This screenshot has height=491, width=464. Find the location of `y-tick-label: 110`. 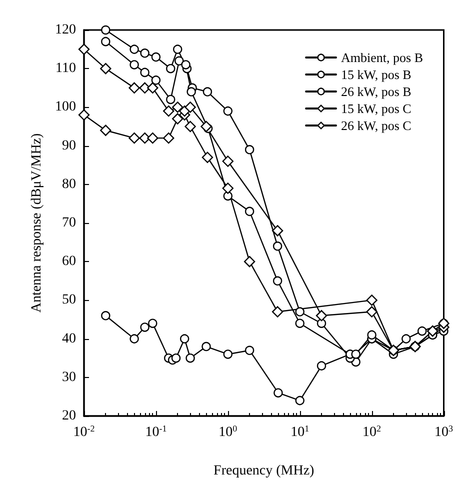

y-tick-label: 110 is located at coordinates (66, 68).